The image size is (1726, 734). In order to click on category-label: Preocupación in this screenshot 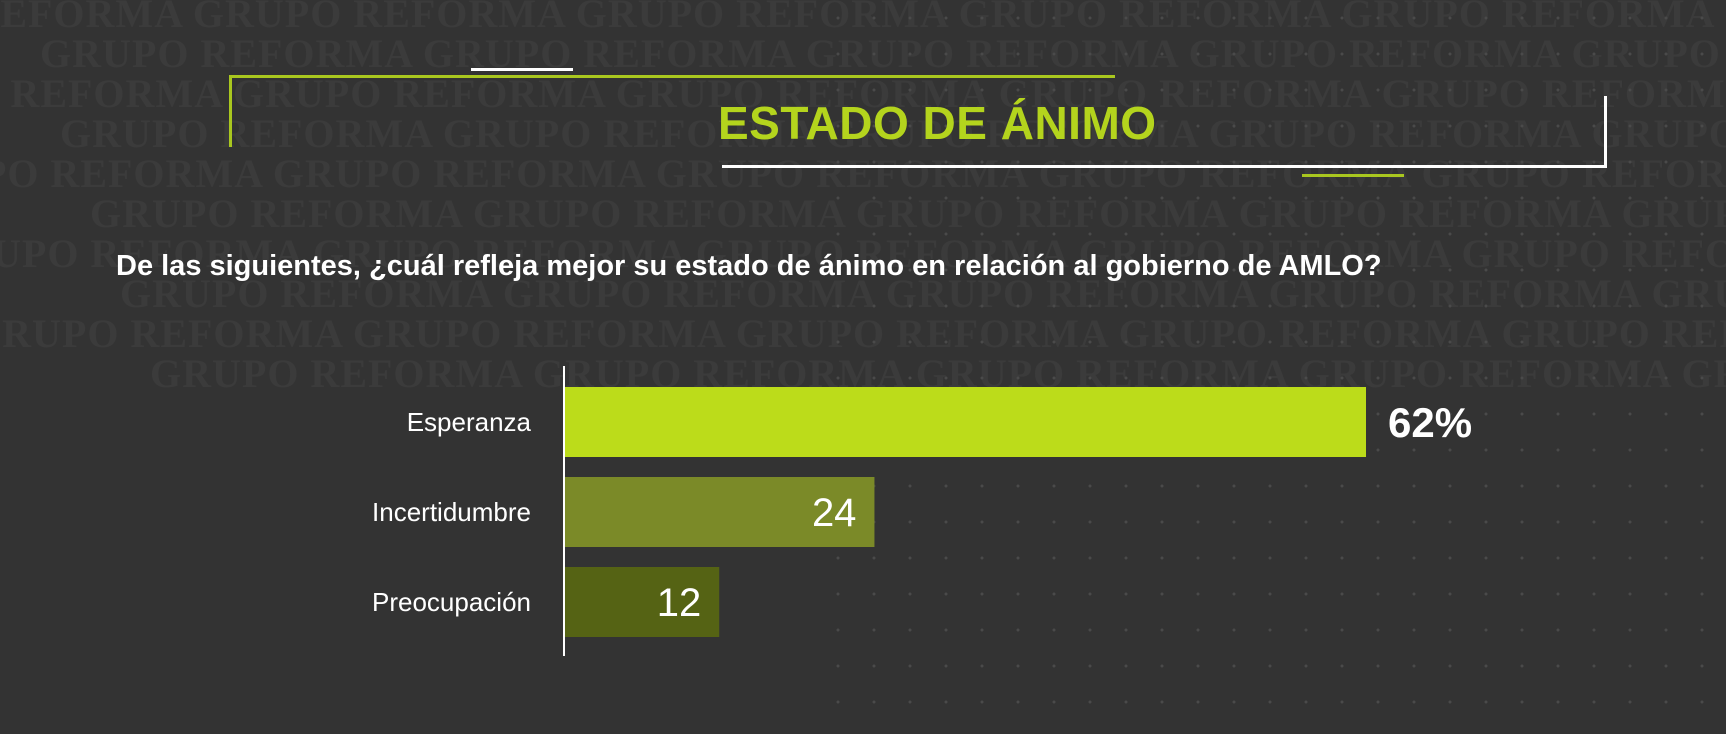, I will do `click(451, 602)`.